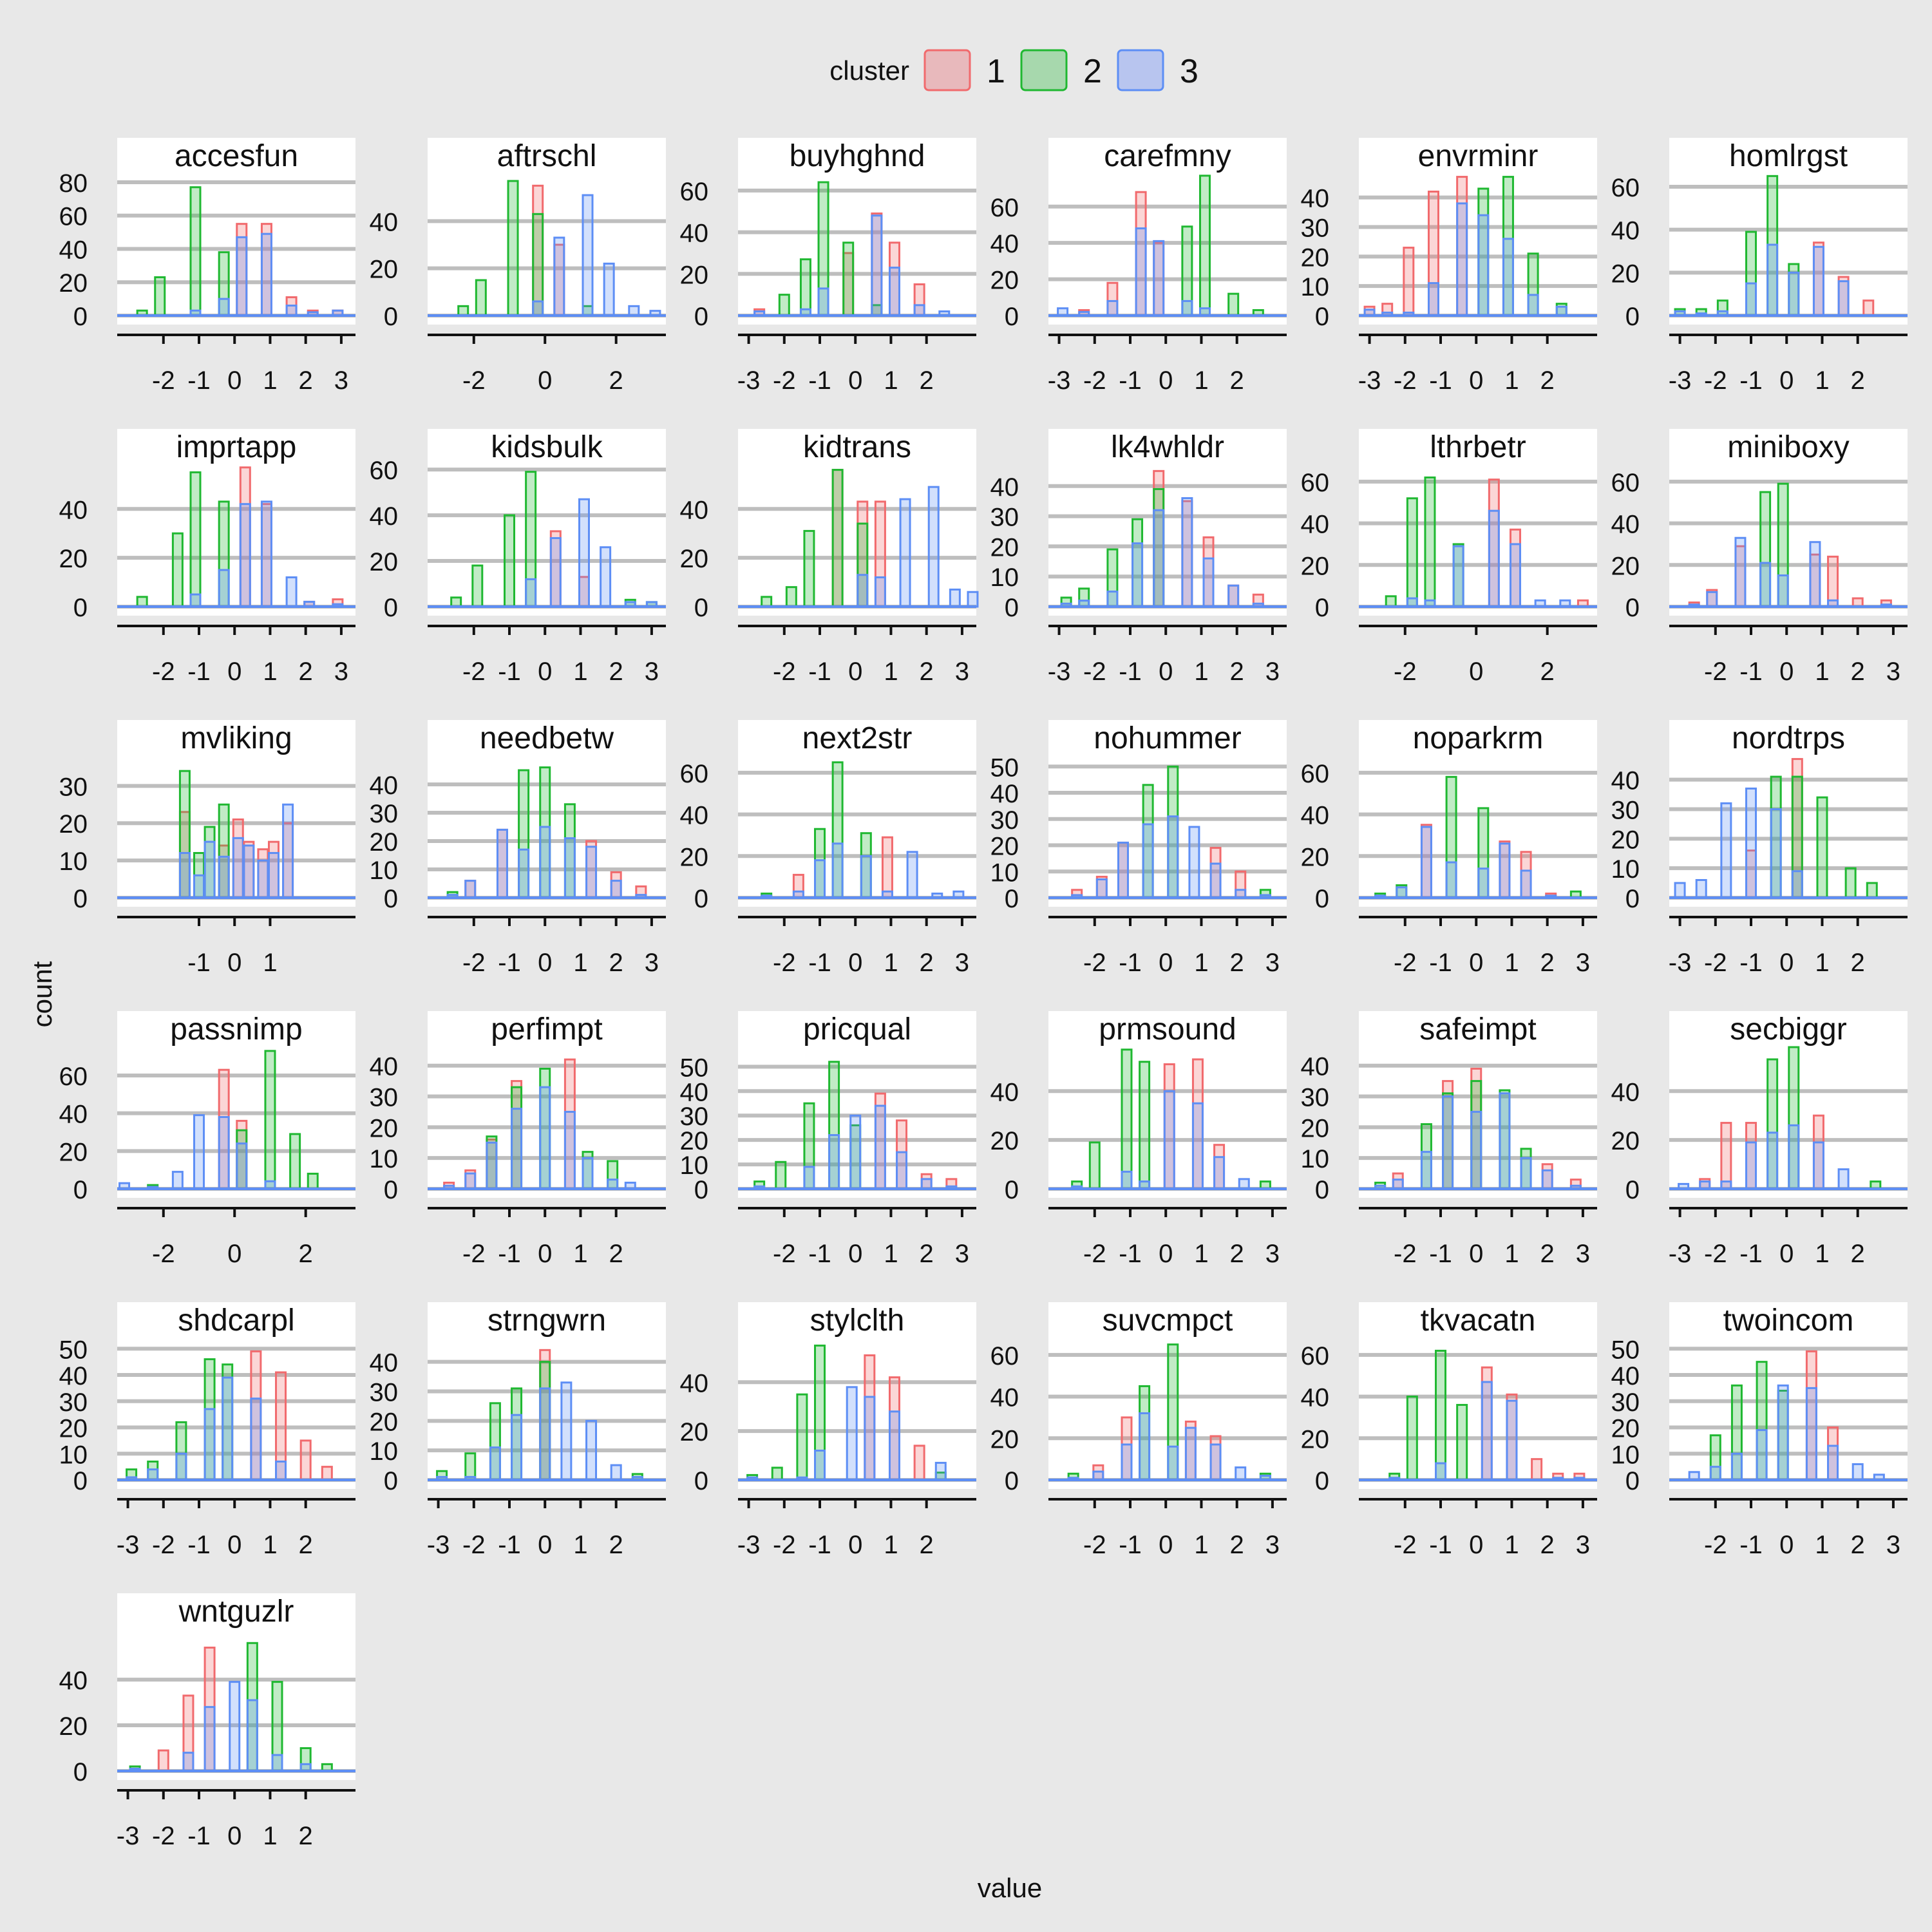  I want to click on panel-lthrbetr: 0 20 40 60 lthrbetr -2 0 2, so click(1449, 557).